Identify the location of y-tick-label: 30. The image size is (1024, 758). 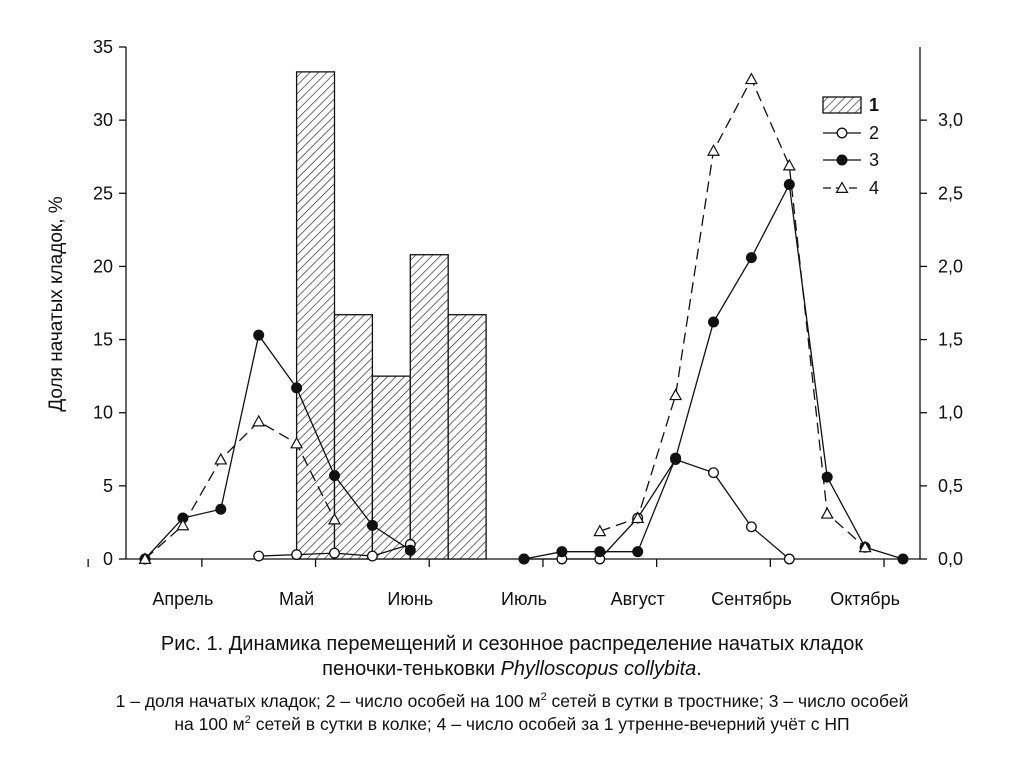
(103, 120).